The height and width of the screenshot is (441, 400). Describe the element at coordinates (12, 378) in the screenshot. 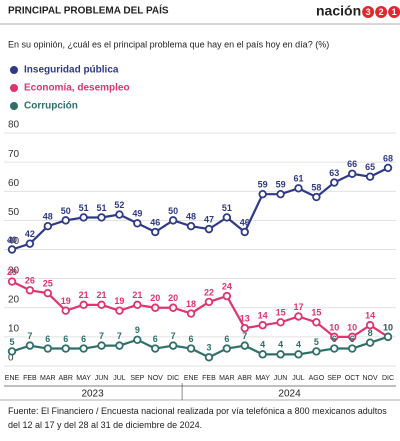

I see `x-tick-label: ENE` at that location.